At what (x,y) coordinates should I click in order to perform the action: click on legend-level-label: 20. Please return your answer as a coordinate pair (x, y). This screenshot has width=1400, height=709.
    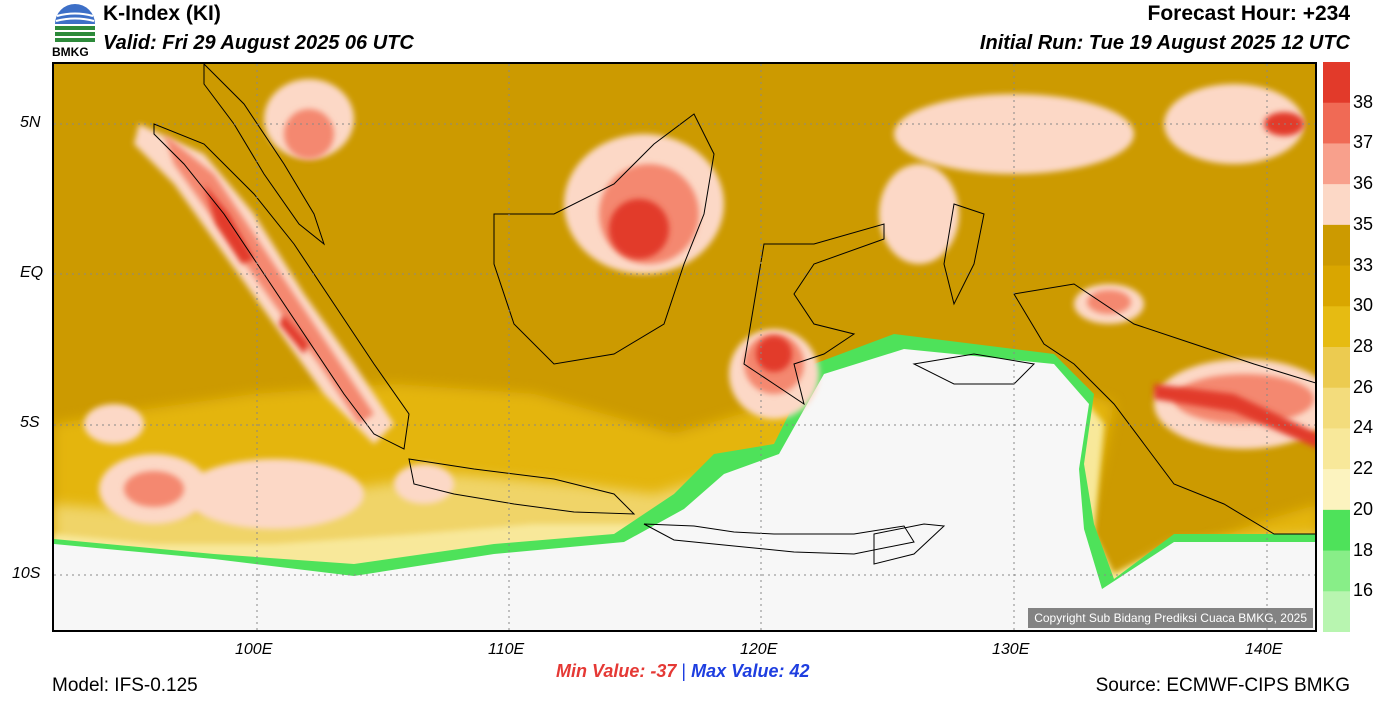
    Looking at the image, I should click on (1363, 508).